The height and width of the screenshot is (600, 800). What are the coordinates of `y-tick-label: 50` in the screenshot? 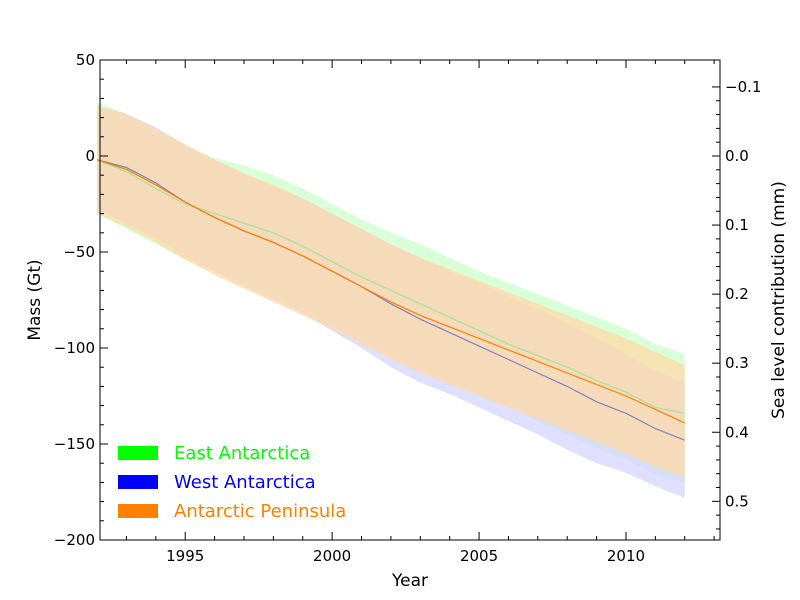 It's located at (85, 60).